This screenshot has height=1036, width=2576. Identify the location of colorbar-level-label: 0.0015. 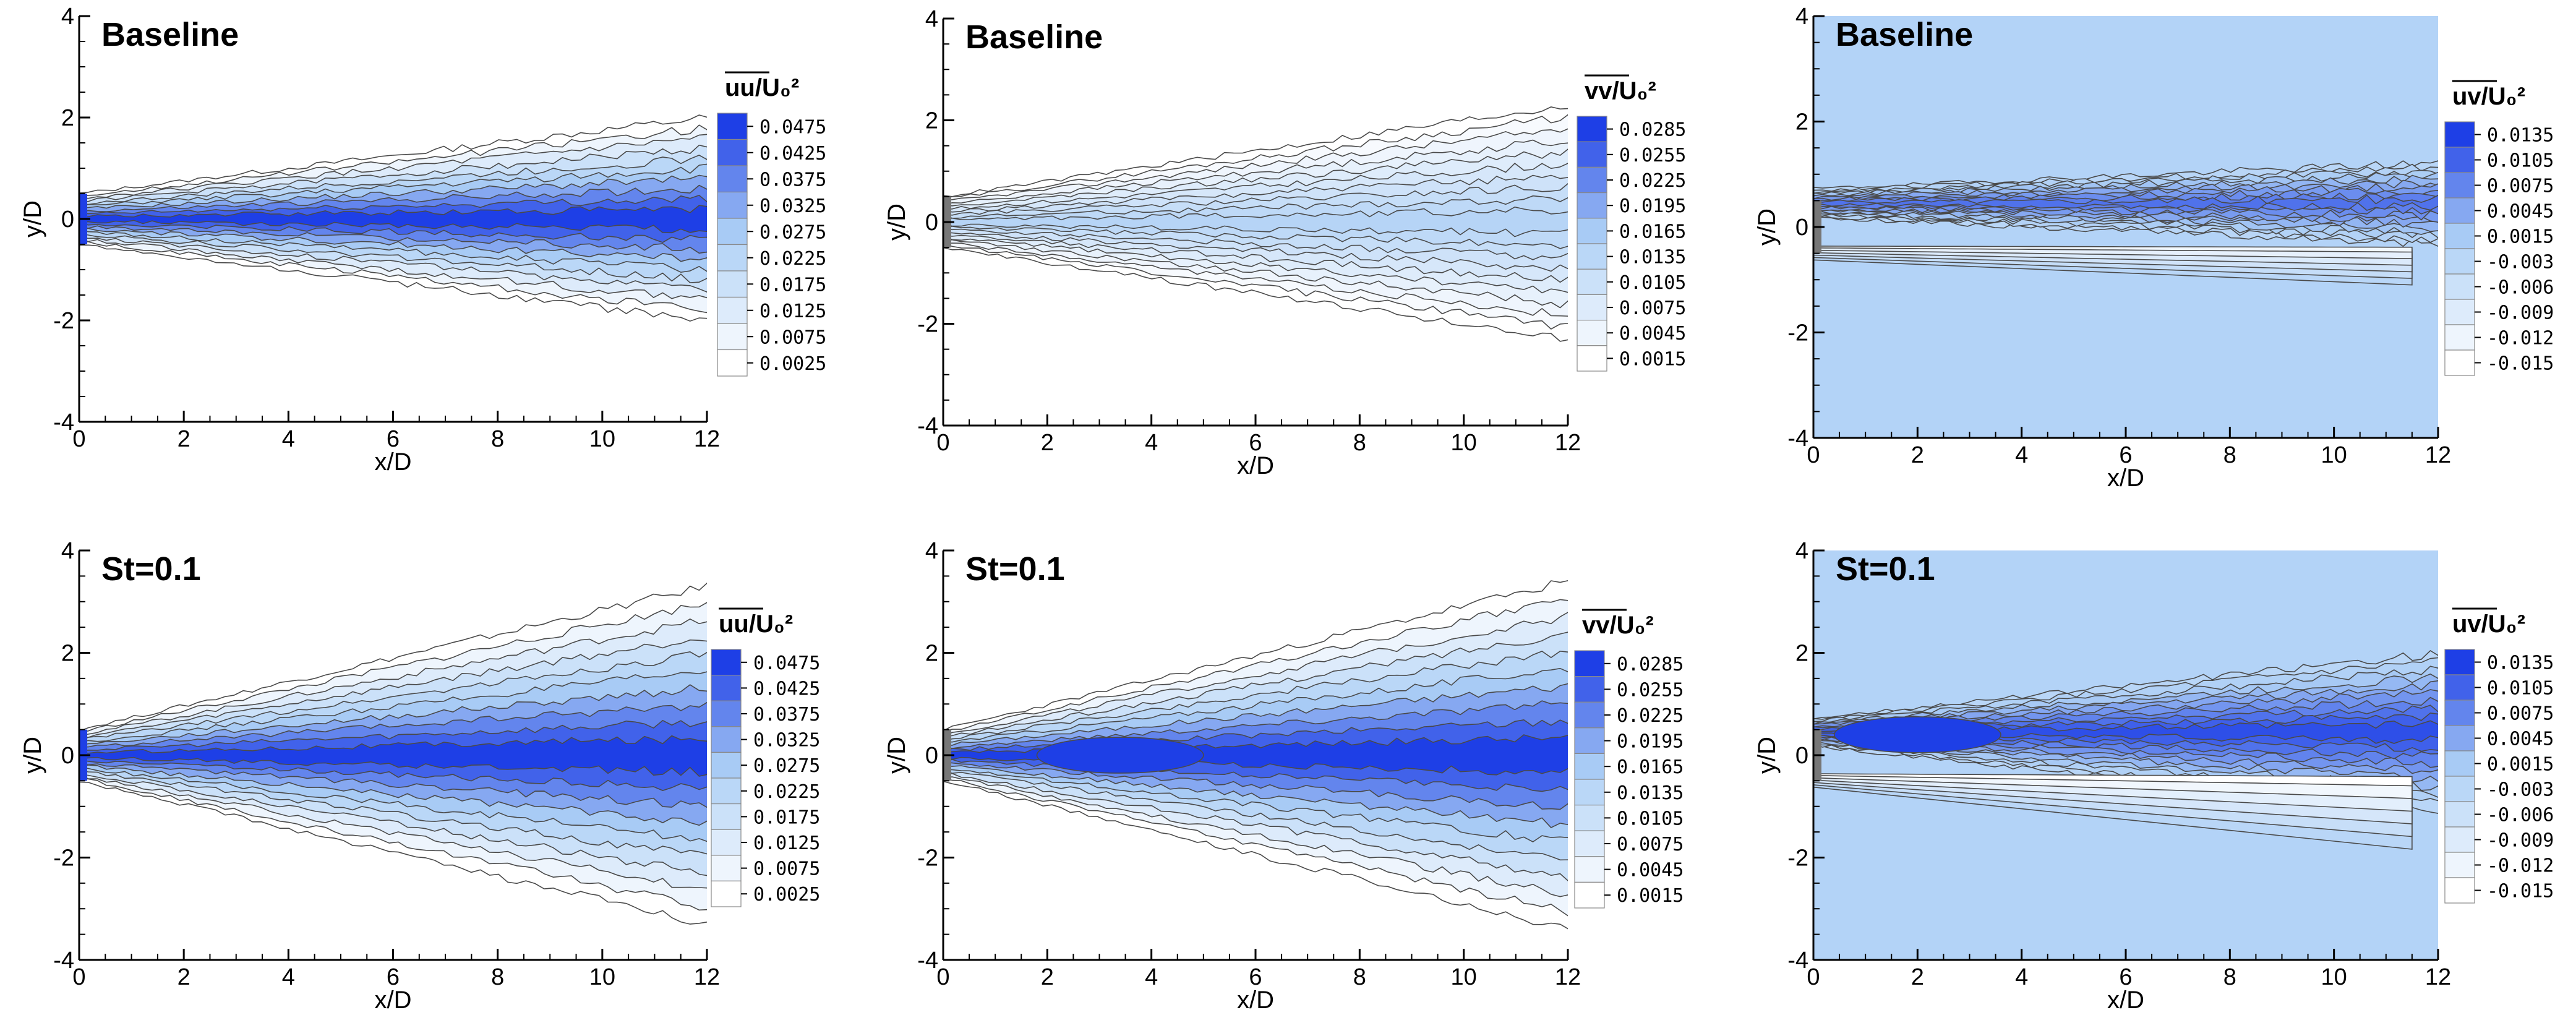
(1651, 896).